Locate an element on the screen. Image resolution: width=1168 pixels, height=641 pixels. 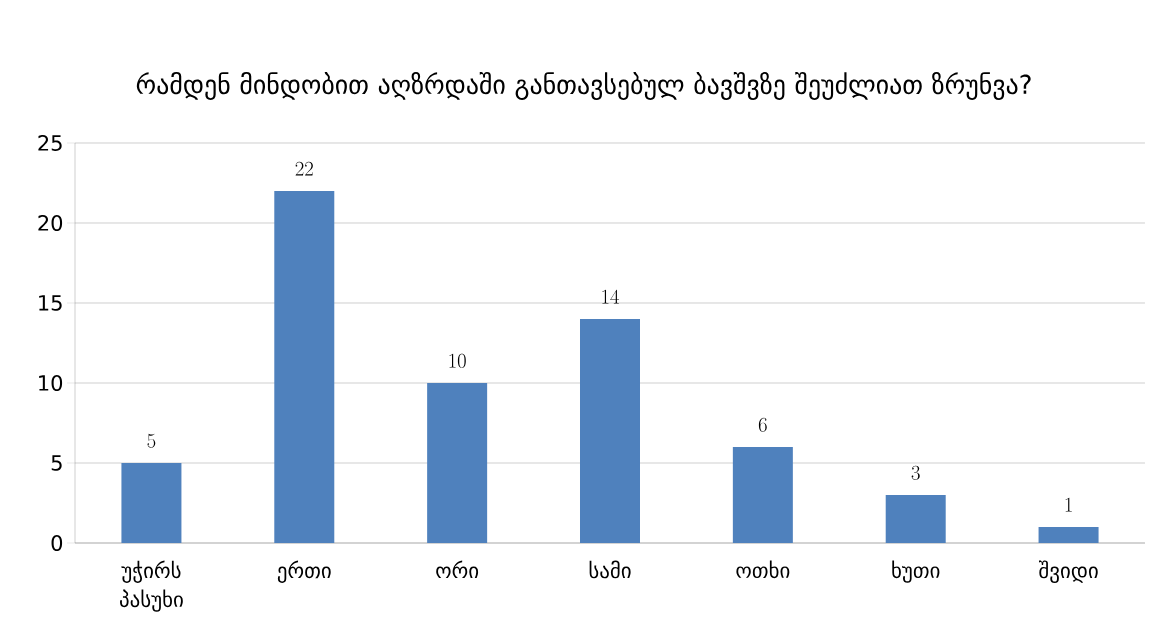
y-tick-label: 0 is located at coordinates (57, 543).